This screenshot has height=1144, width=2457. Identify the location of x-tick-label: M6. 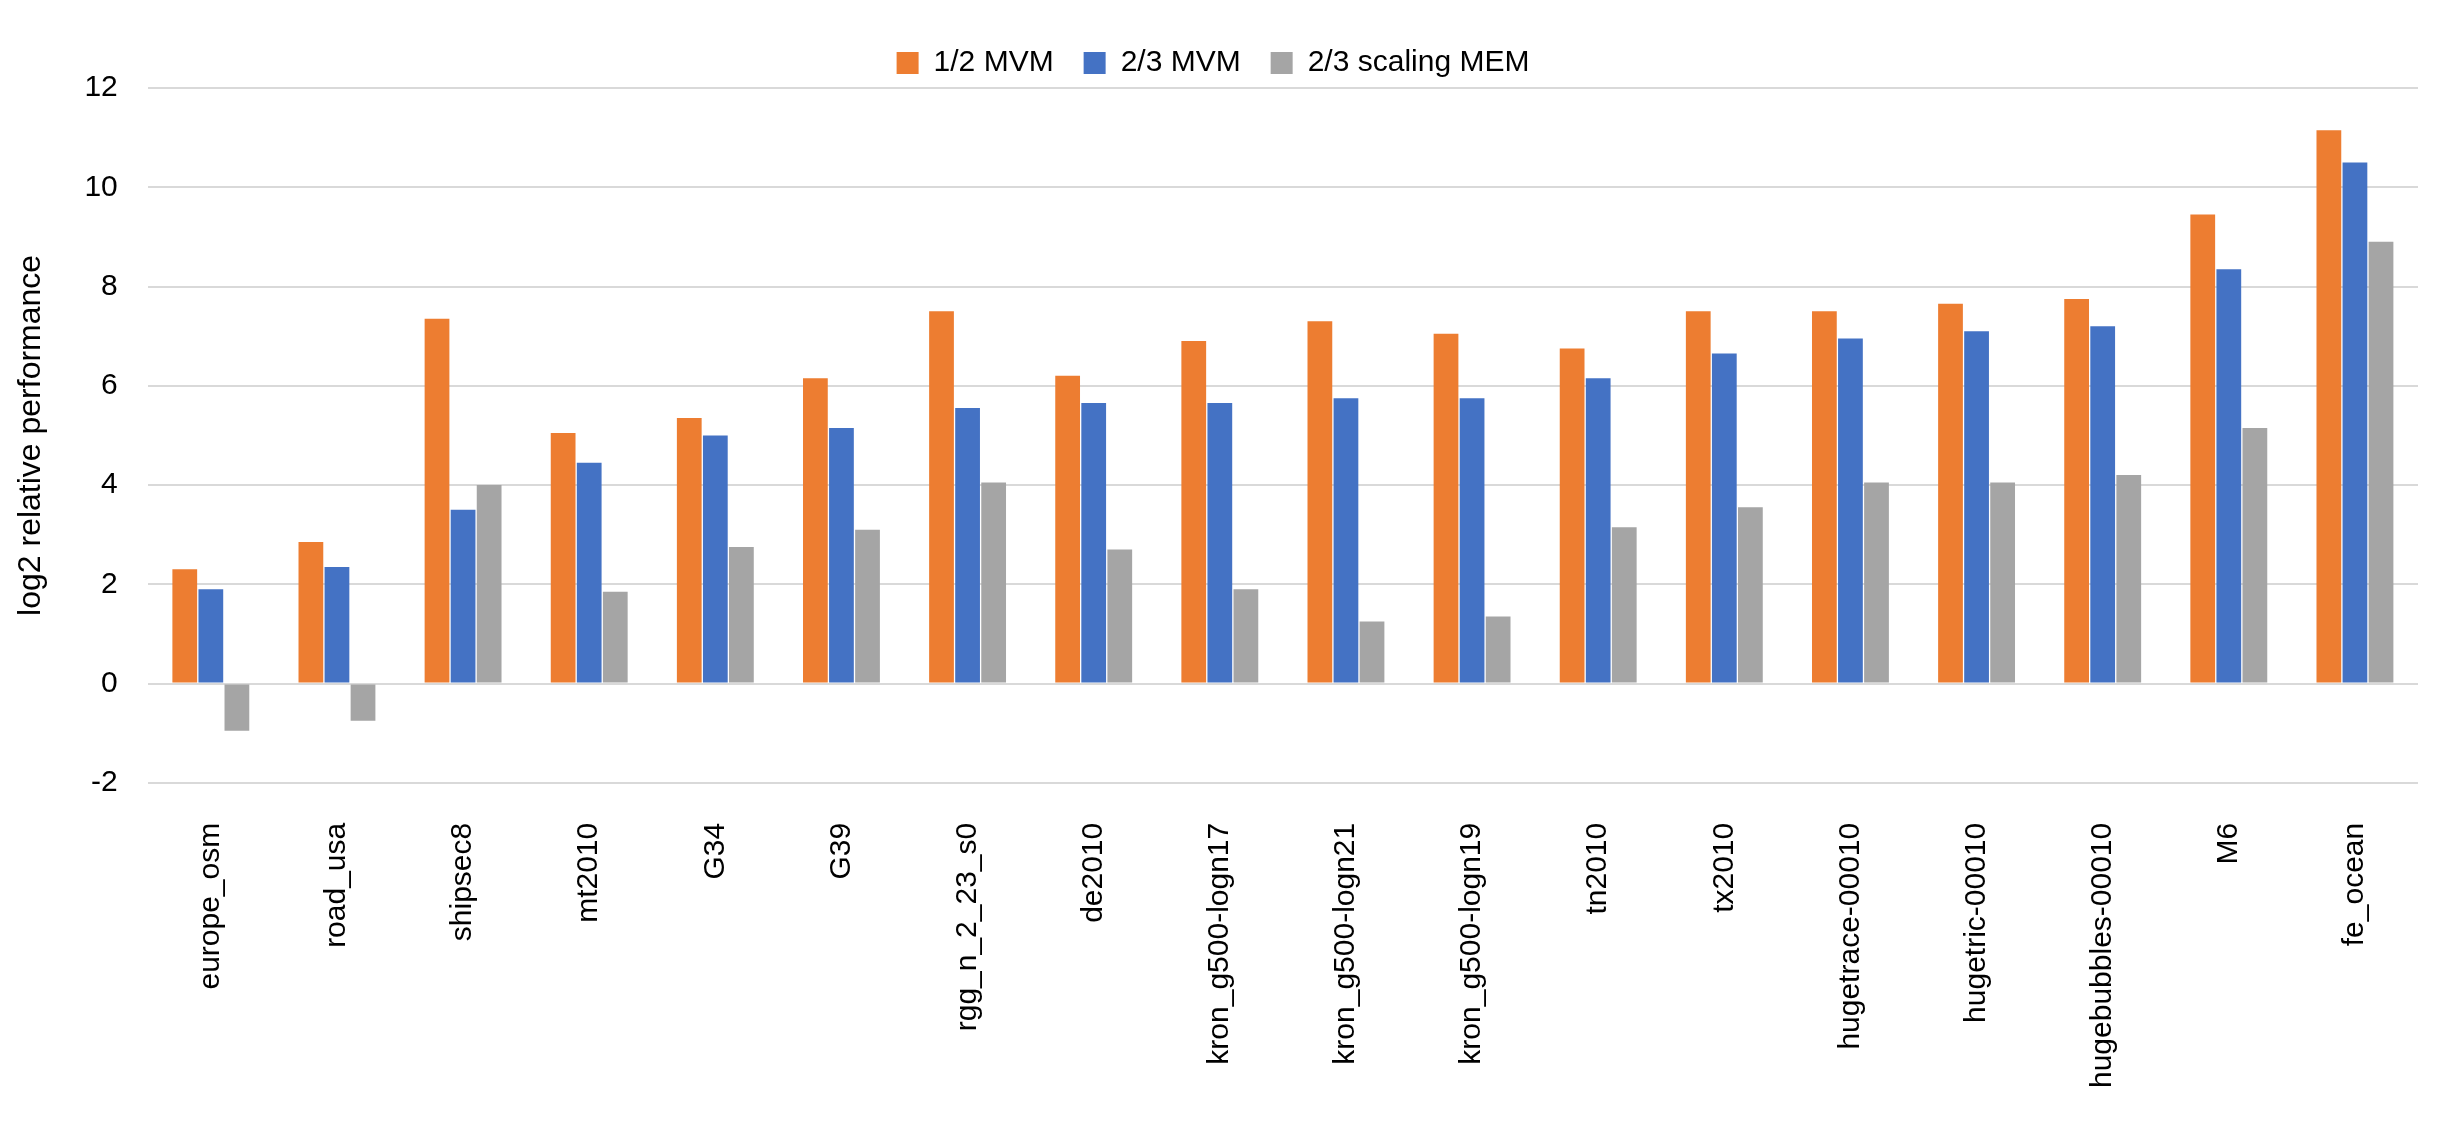
(2227, 843).